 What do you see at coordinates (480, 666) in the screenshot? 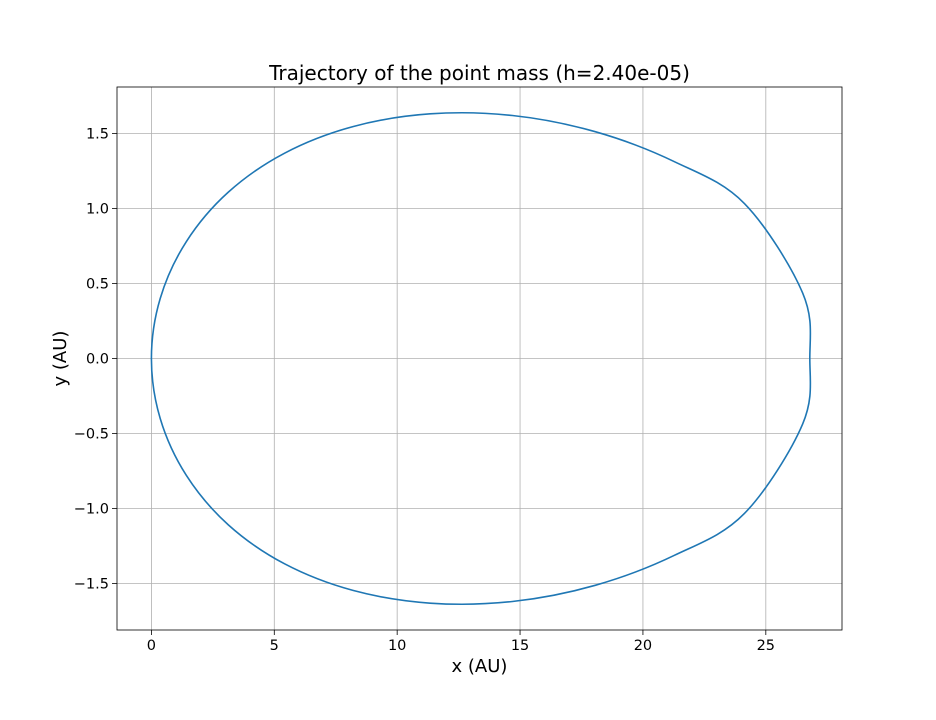
I see `x-axis-label: x (AU)` at bounding box center [480, 666].